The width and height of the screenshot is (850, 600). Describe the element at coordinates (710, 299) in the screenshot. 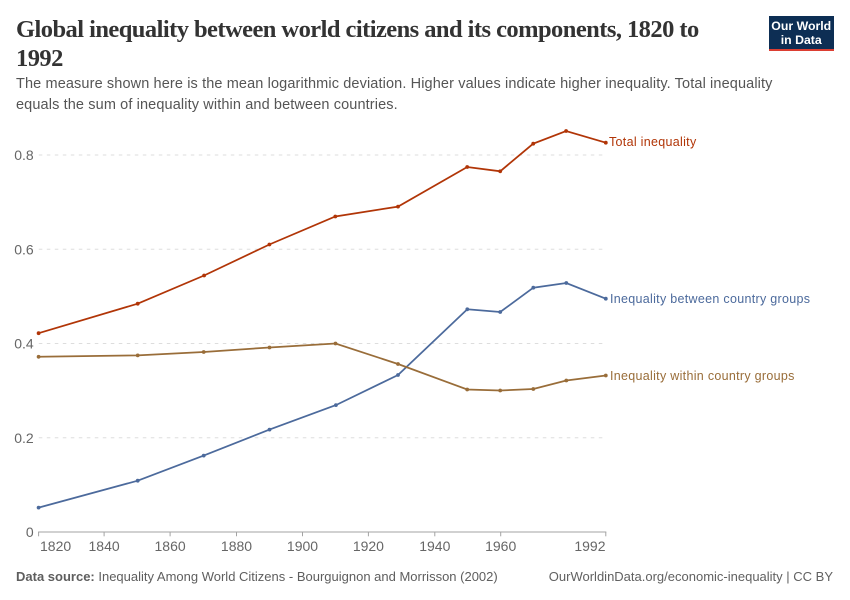

I see `svg-text:Inequality between country gro: Inequality between country groups` at that location.